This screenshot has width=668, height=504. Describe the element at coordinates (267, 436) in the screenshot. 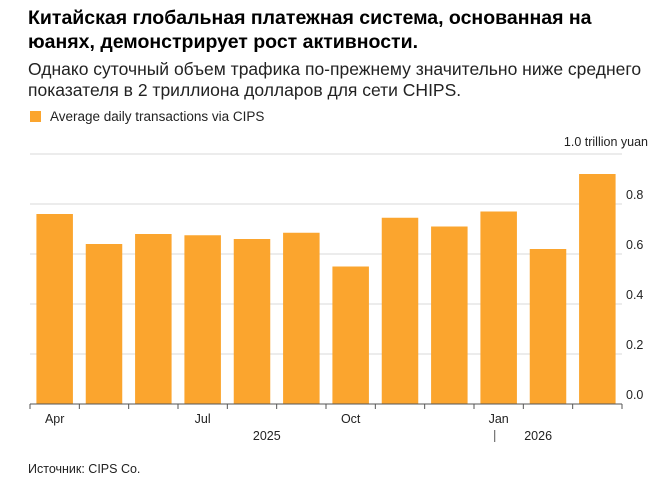

I see `x-group-label: 2025` at that location.